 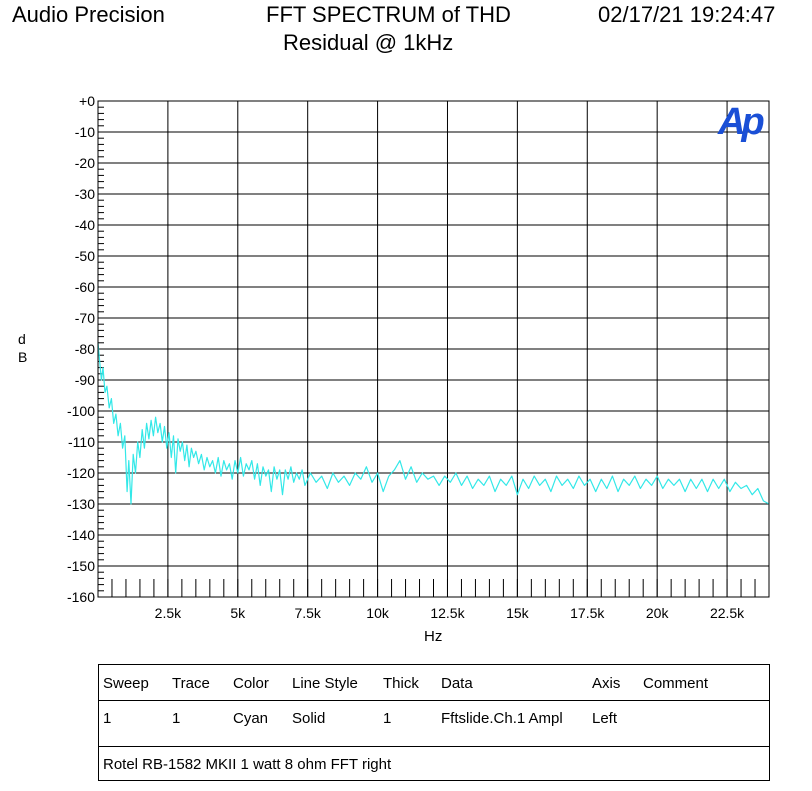 What do you see at coordinates (88, 14) in the screenshot?
I see `brand-name: Audio Precision` at bounding box center [88, 14].